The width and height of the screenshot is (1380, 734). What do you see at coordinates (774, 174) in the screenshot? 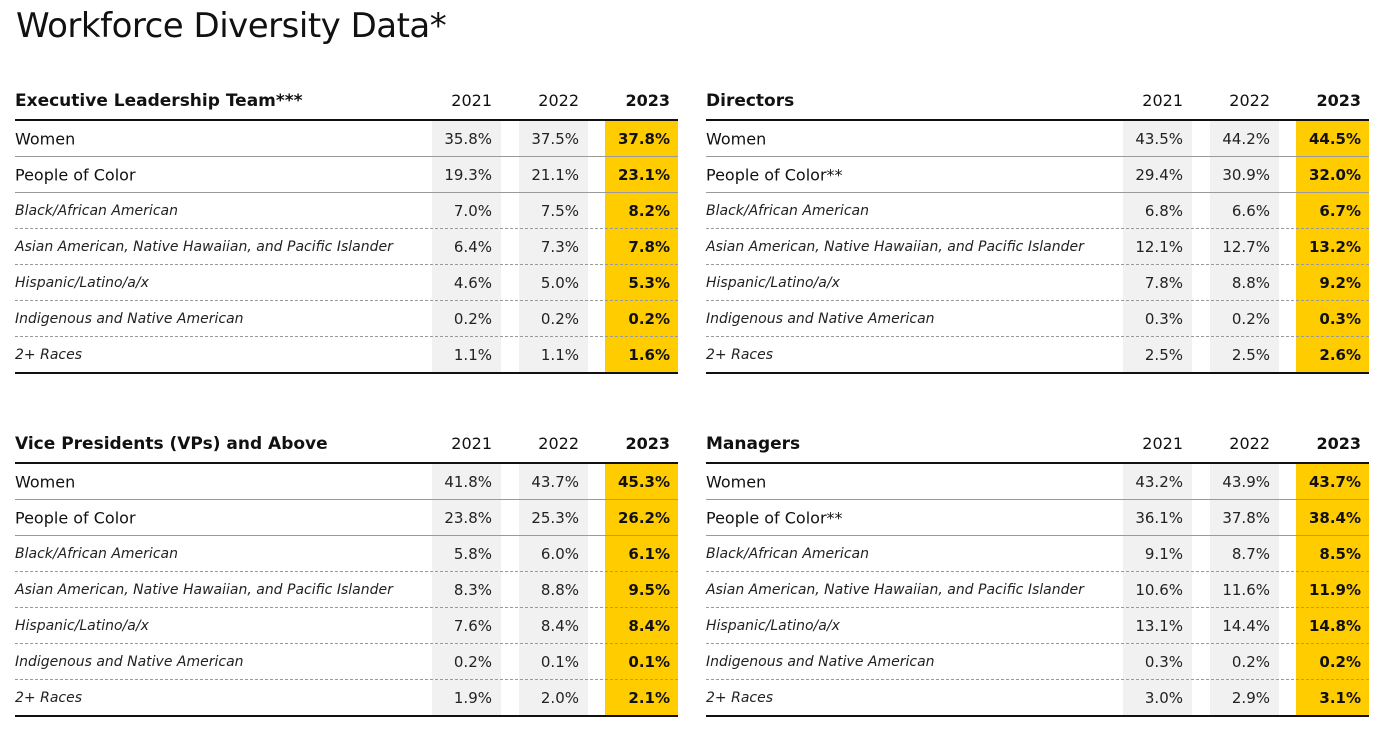
I see `row-label: People of Color**` at bounding box center [774, 174].